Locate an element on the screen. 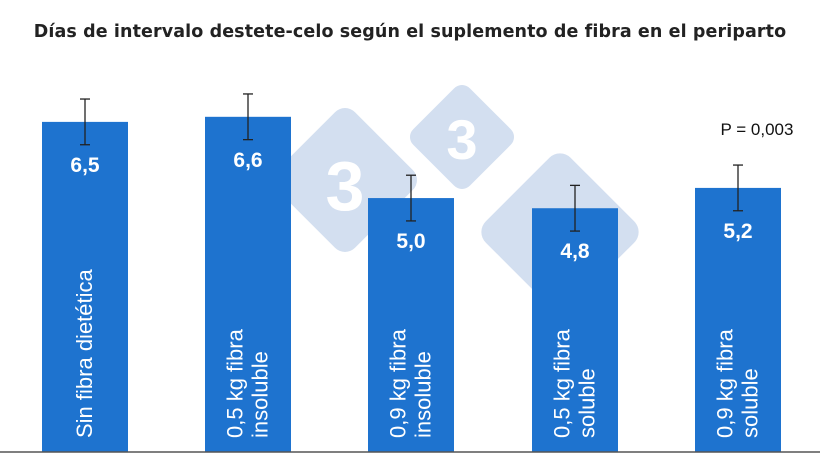  category-label-3: 0,9 kg fibrainsoluble is located at coordinates (411, 383).